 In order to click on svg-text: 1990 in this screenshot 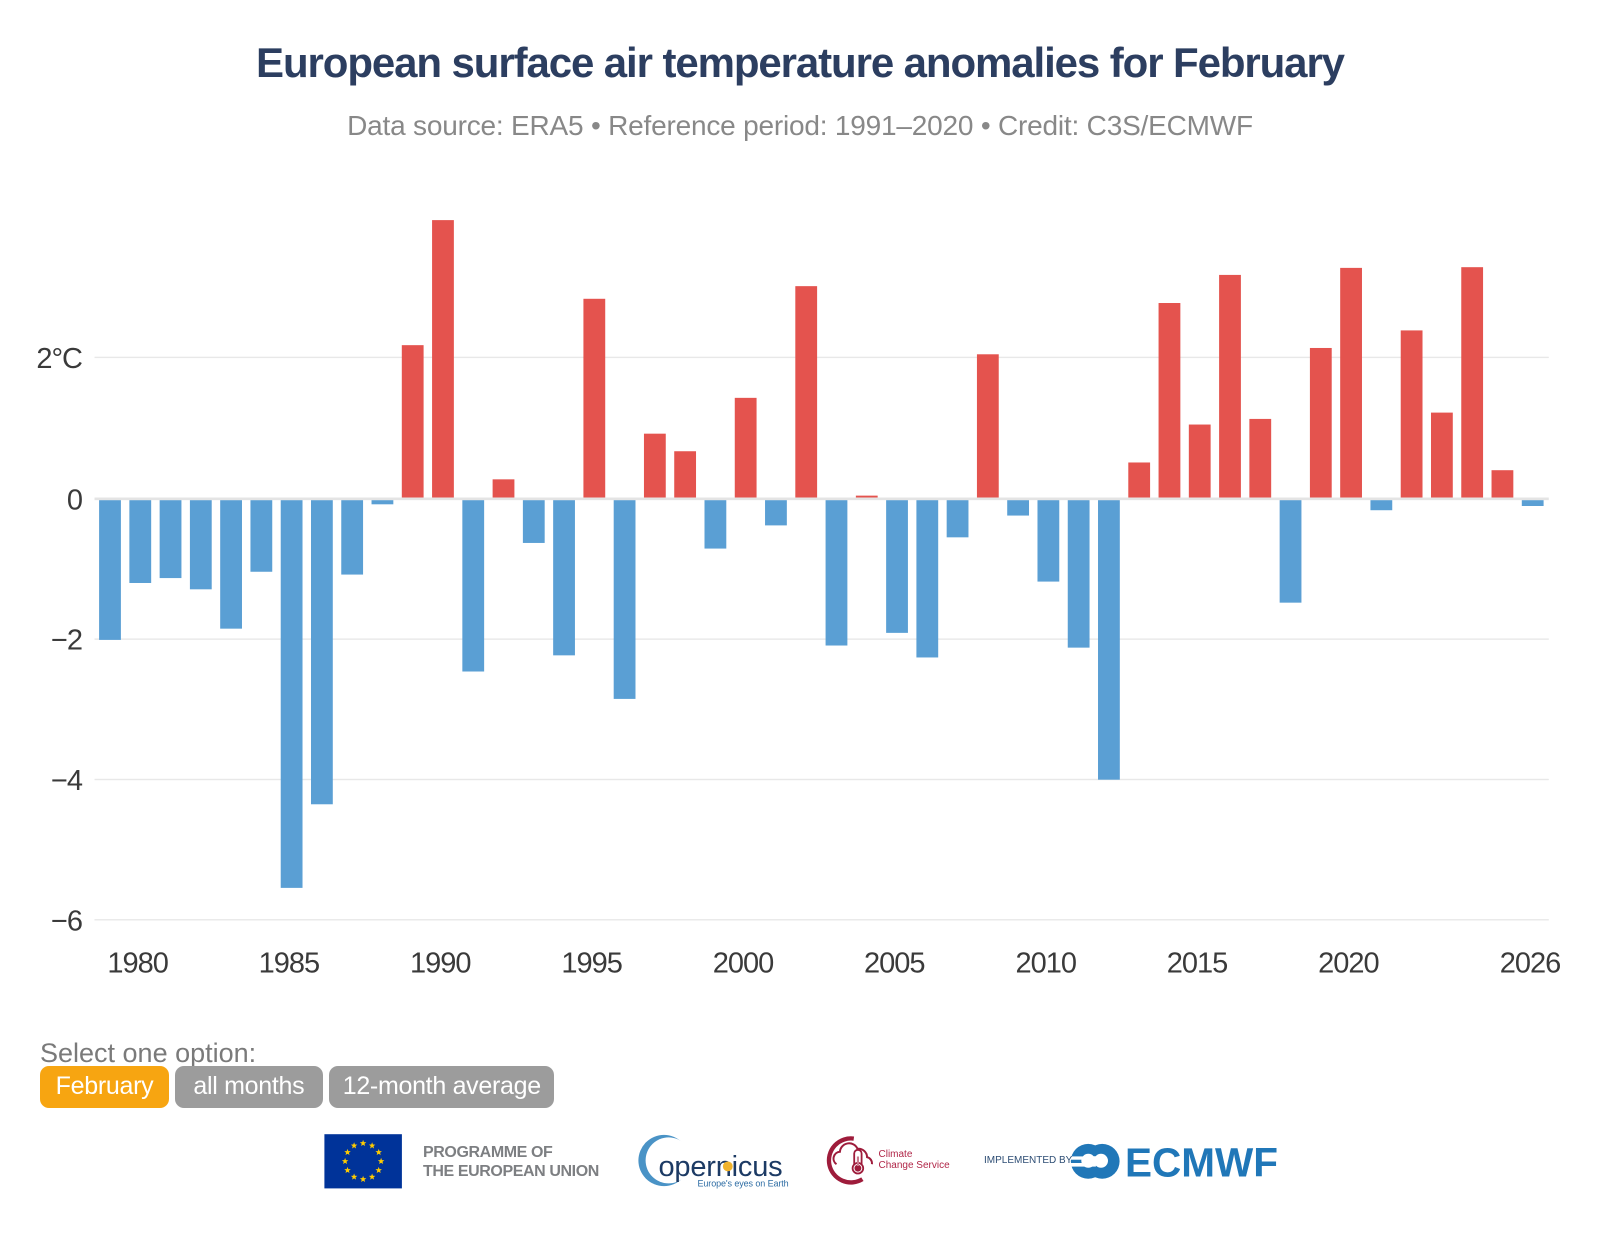, I will do `click(440, 964)`.